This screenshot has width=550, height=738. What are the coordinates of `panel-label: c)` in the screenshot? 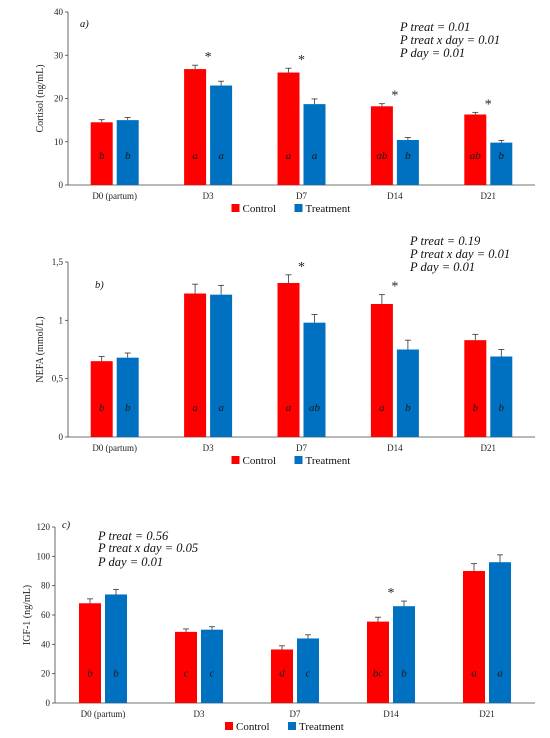 It's located at (66, 525).